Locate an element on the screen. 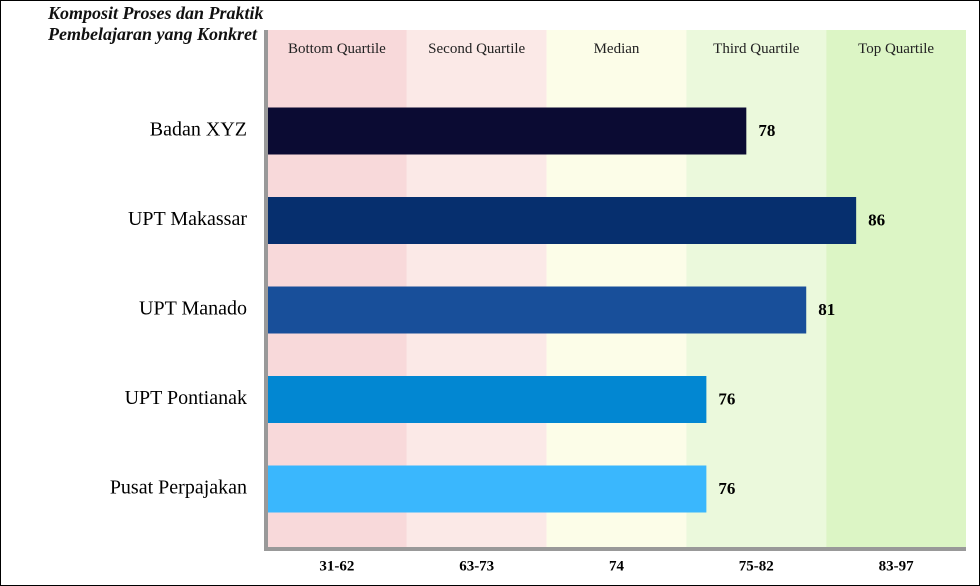 Image resolution: width=980 pixels, height=586 pixels. band-label: Third Quartile is located at coordinates (756, 49).